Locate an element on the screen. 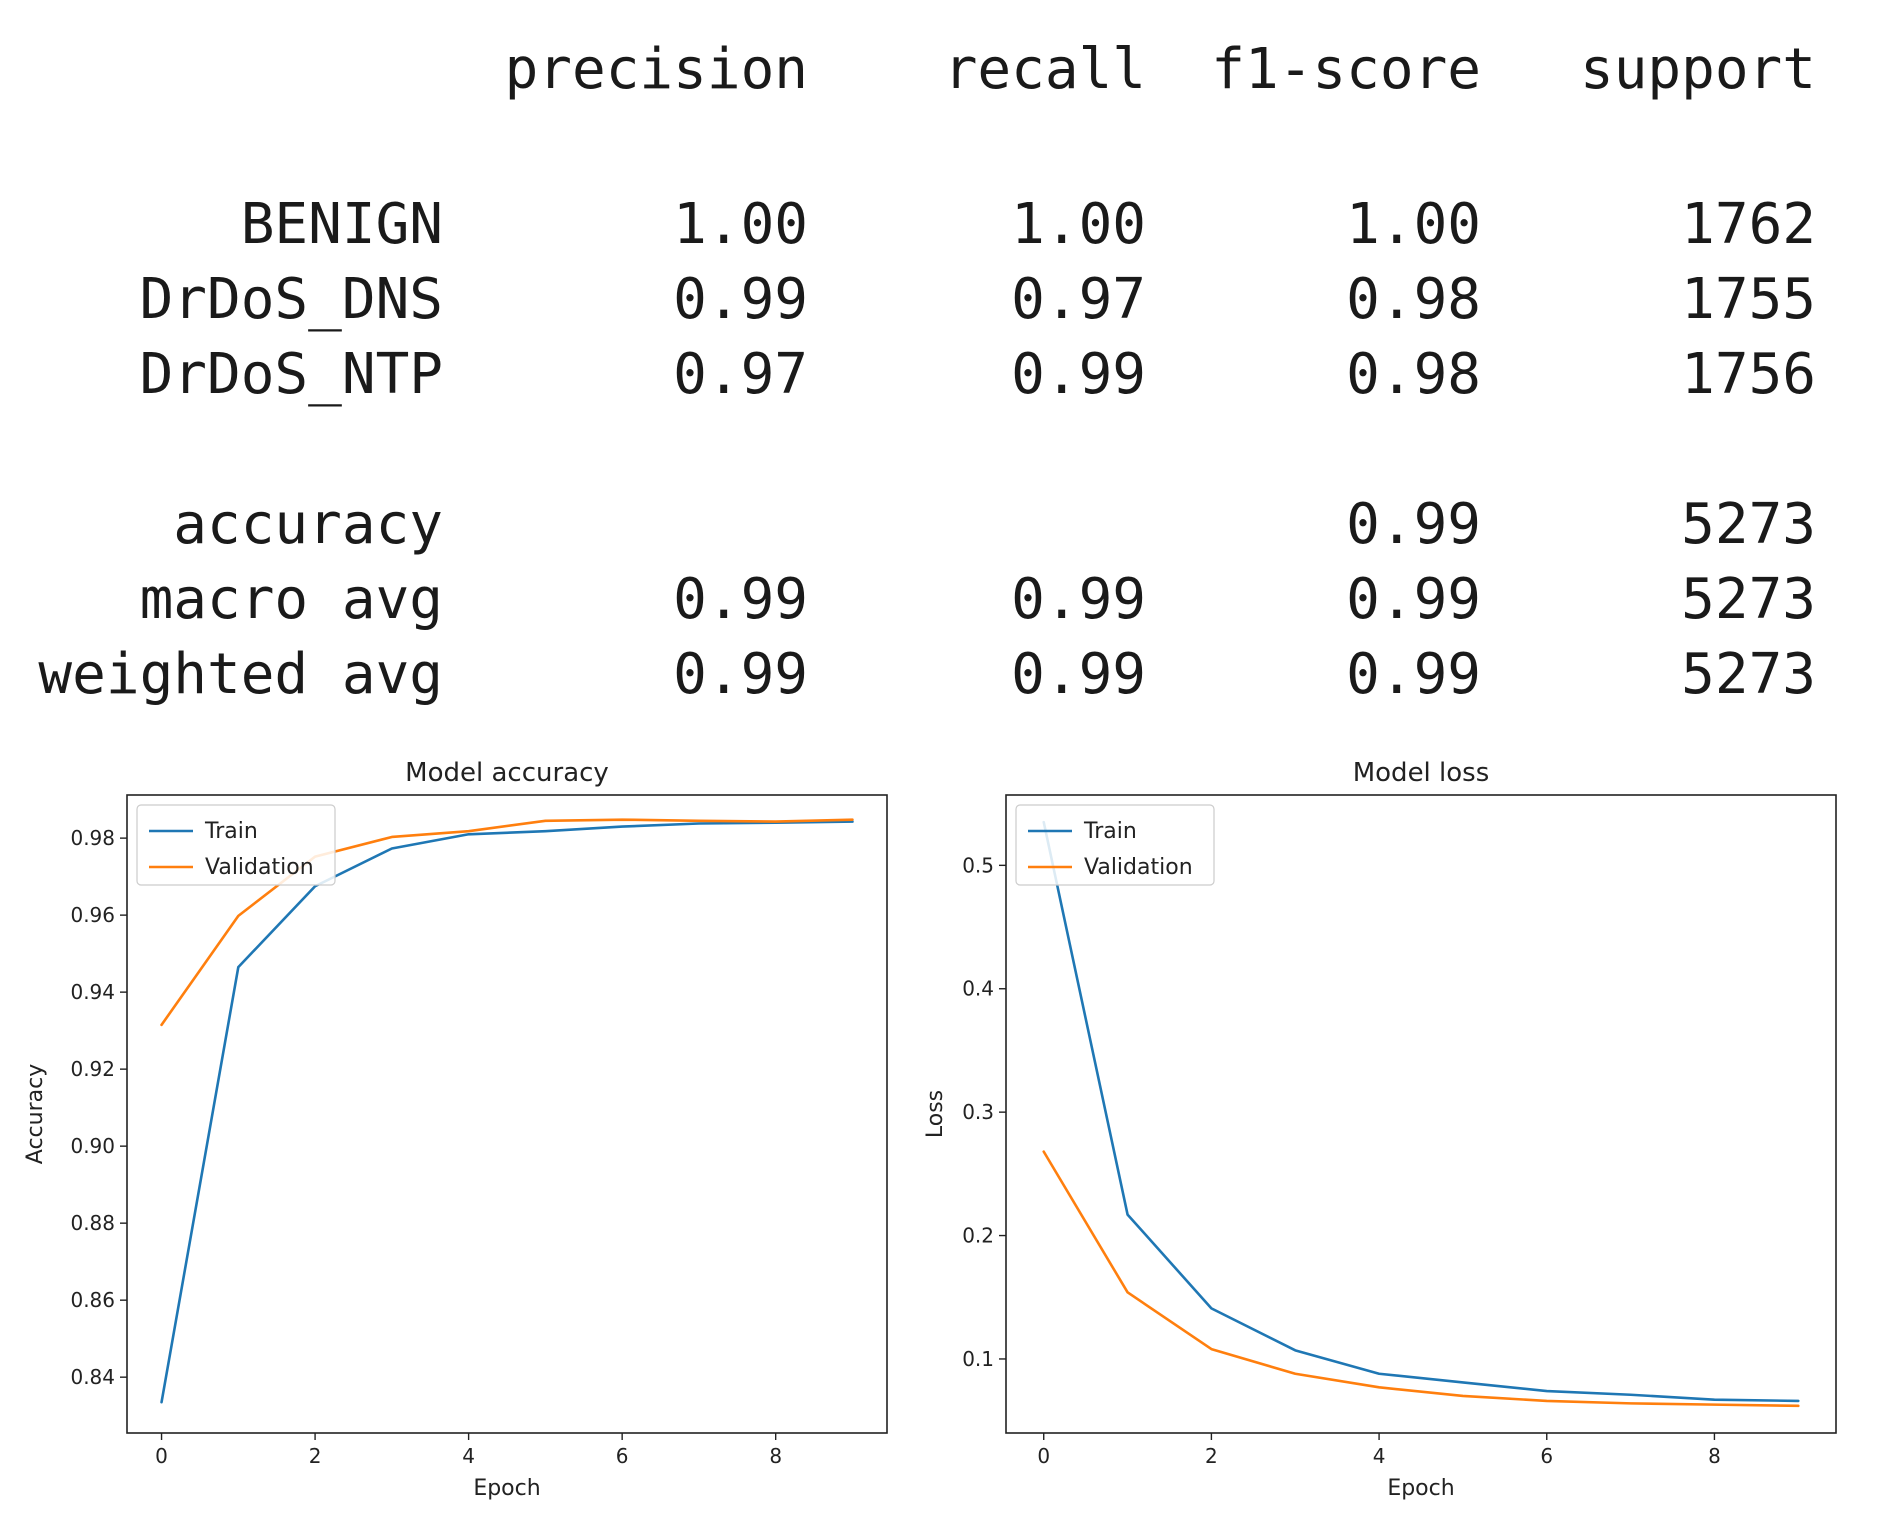 The height and width of the screenshot is (1532, 1886). row-label: weighted avg is located at coordinates (240, 674).